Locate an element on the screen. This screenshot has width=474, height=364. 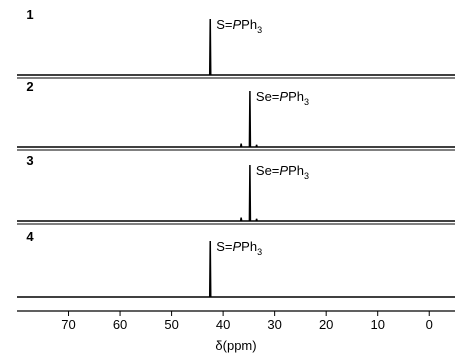
x-tick-label: 30 is located at coordinates (274, 324).